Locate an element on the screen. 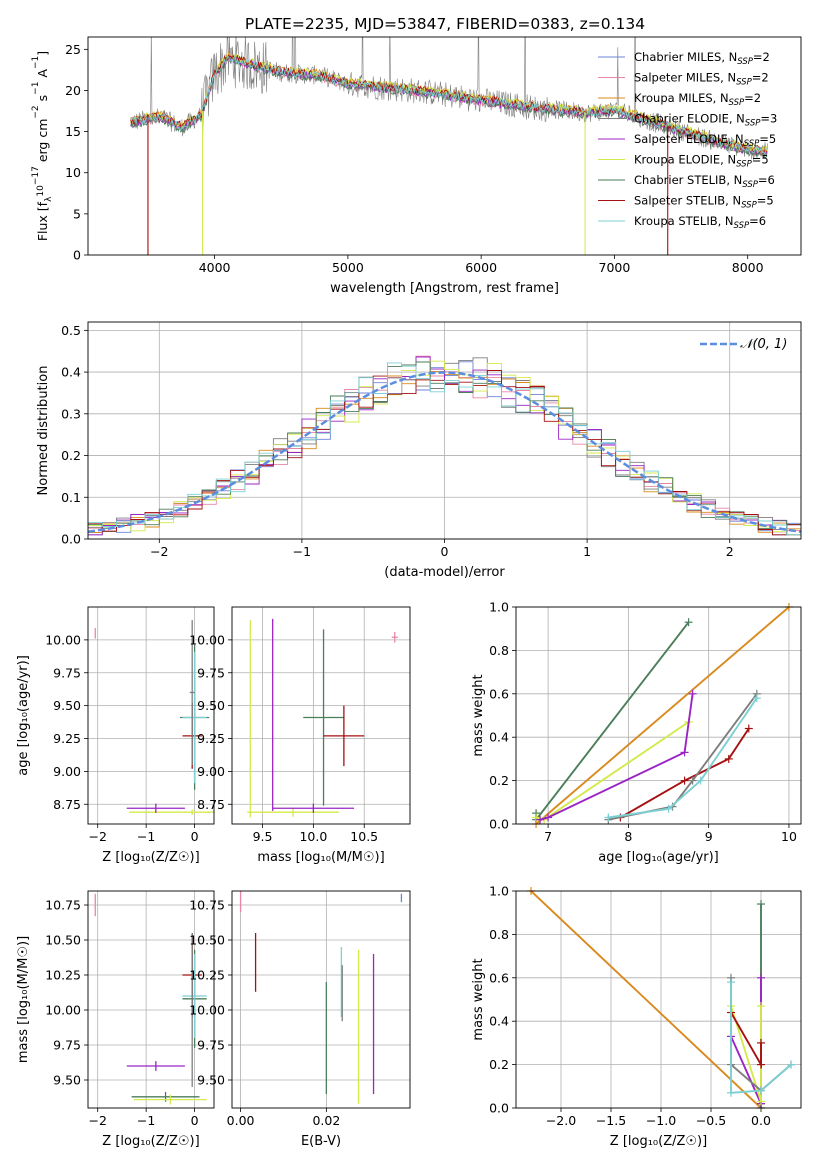 This screenshot has height=1170, width=819. y-tick-label: 10.25 is located at coordinates (63, 975).